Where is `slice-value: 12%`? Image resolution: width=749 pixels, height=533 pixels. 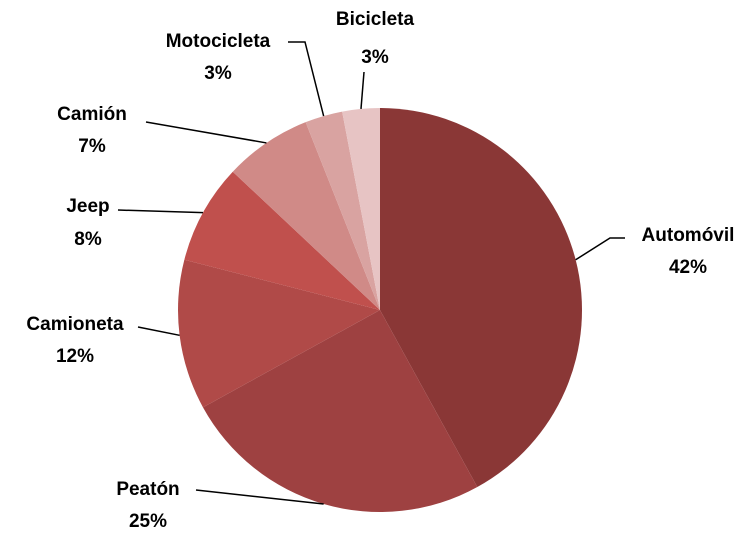 slice-value: 12% is located at coordinates (75, 356).